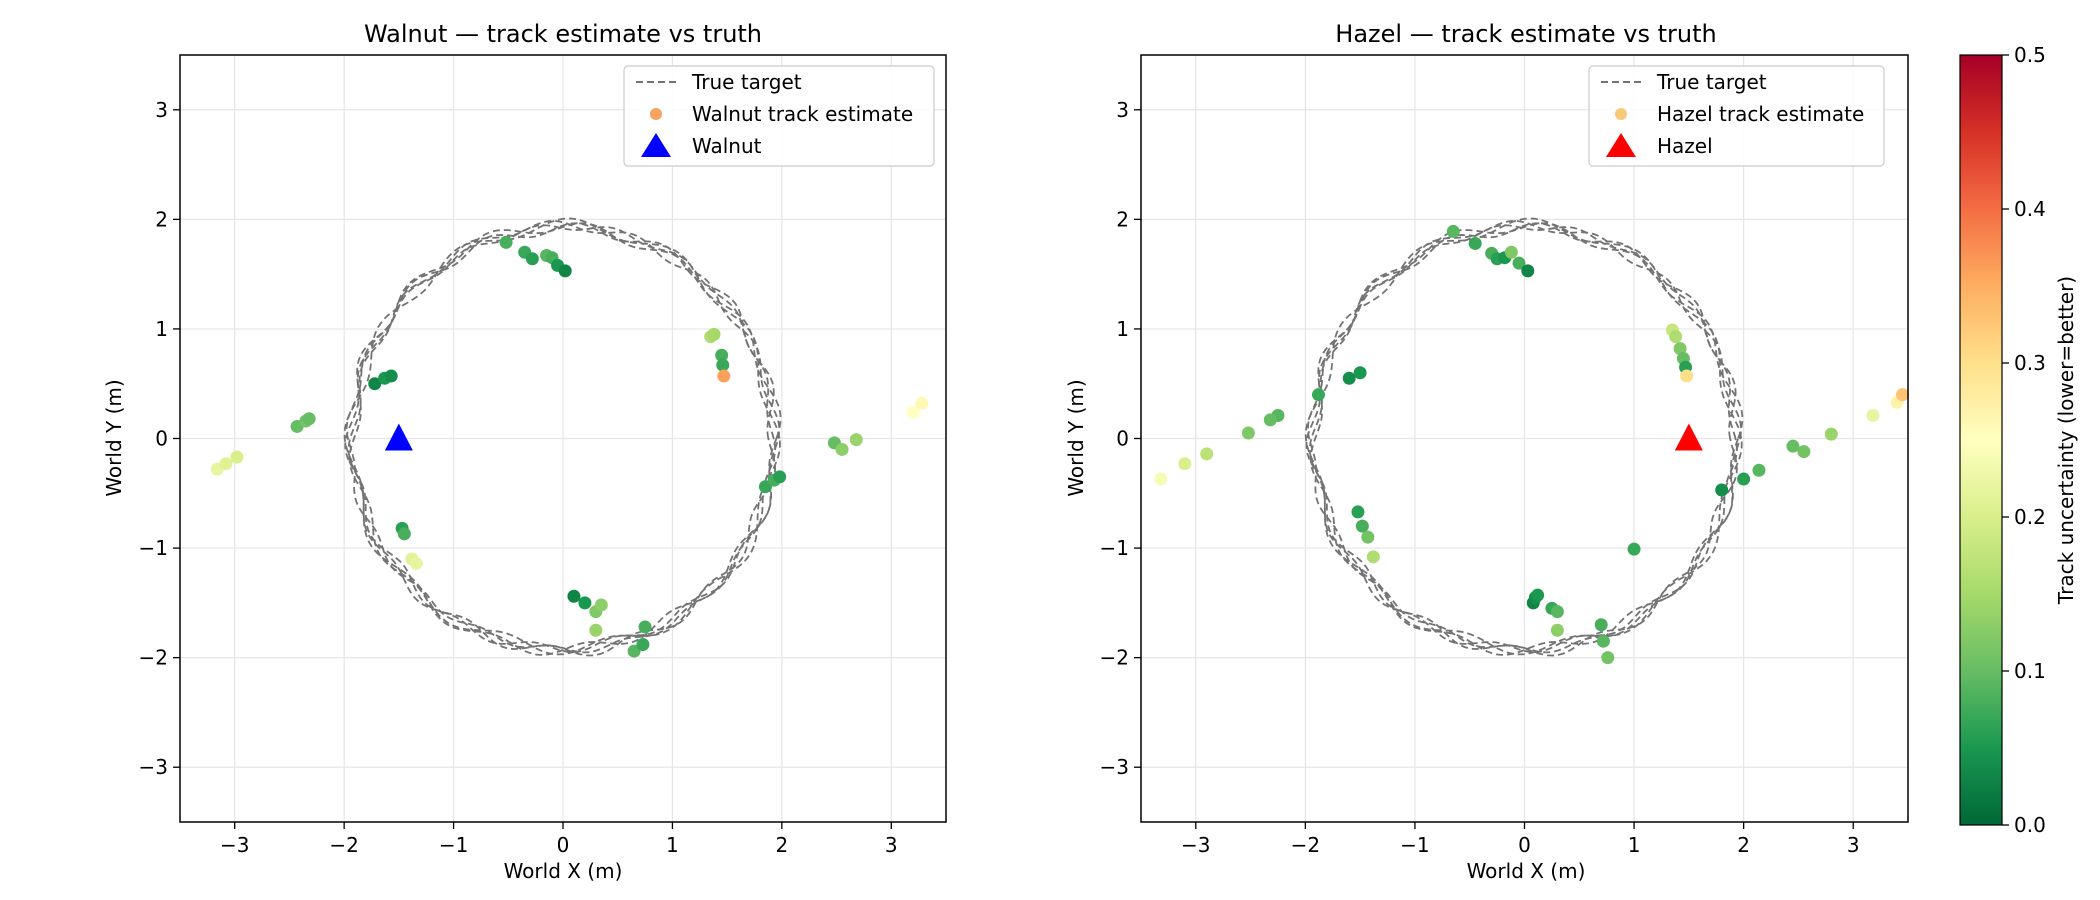 This screenshot has width=2100, height=900. What do you see at coordinates (746, 82) in the screenshot?
I see `legend-label-true-target-walnut: True target` at bounding box center [746, 82].